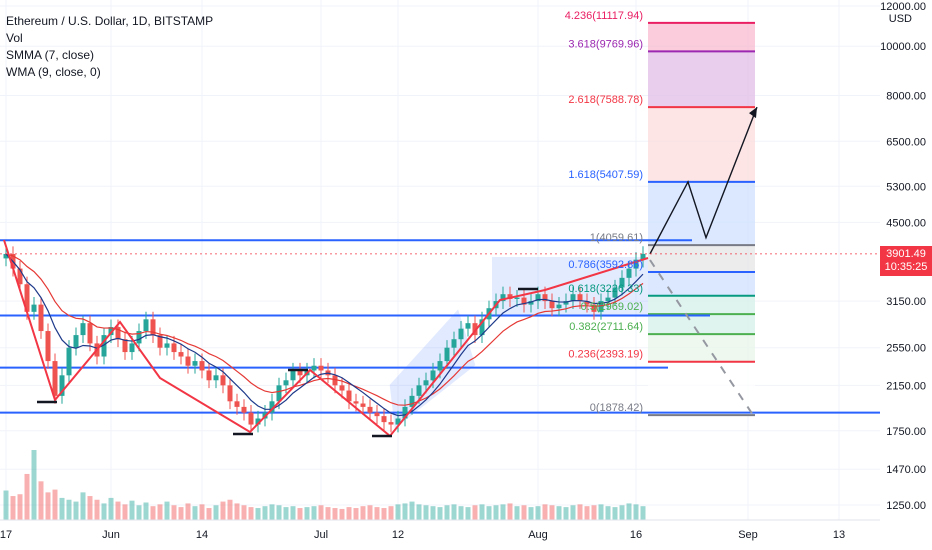  I want to click on projection-arrow, so click(703, 180).